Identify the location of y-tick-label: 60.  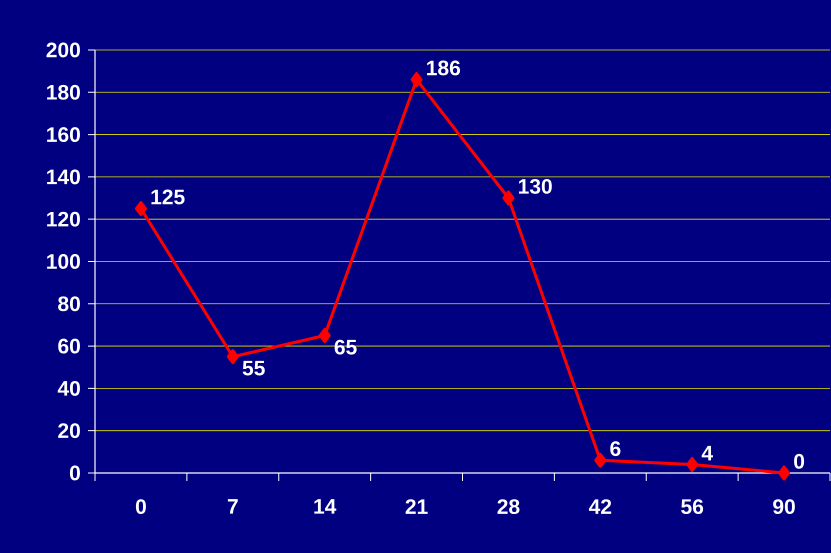
(69, 346).